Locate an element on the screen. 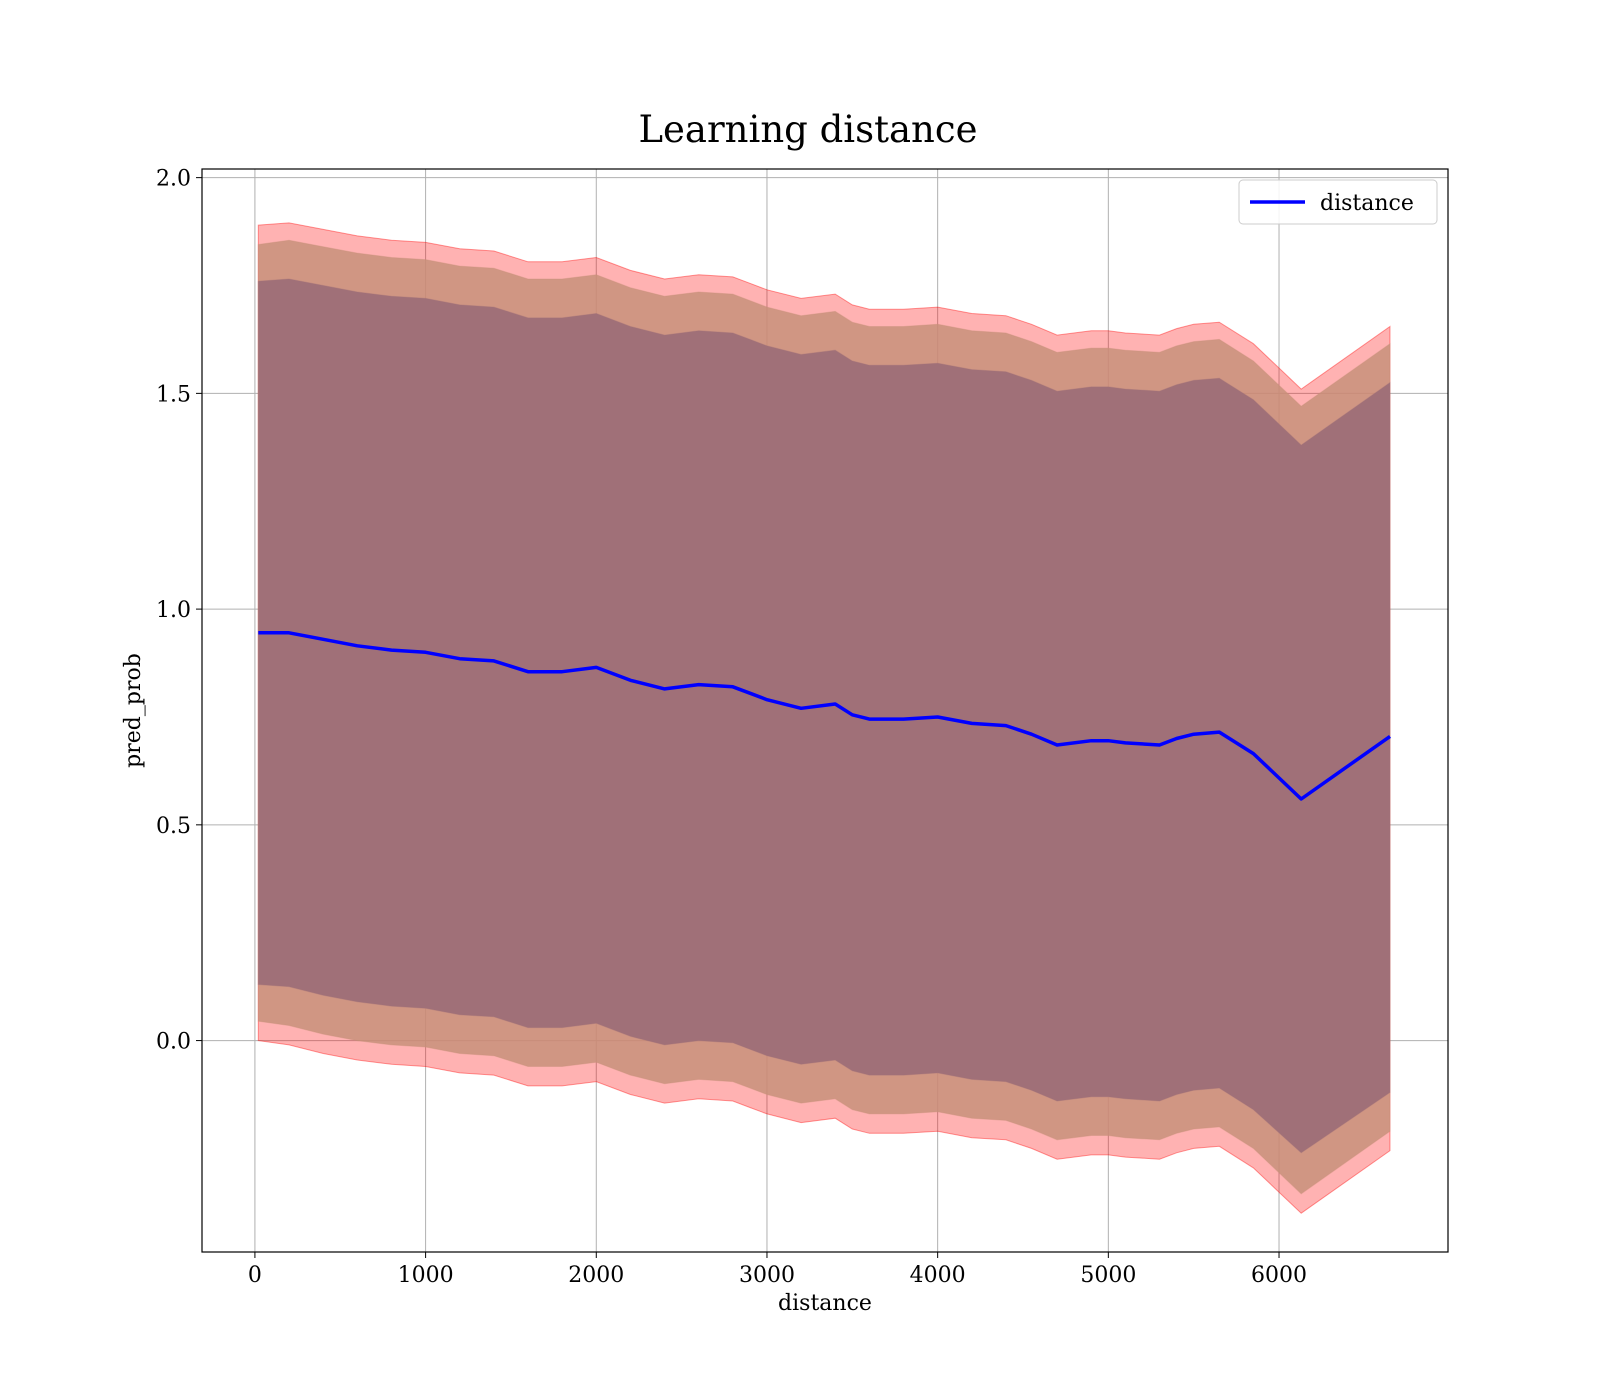 This screenshot has width=1600, height=1400. y-tick-label: 0.0 is located at coordinates (173, 1042).